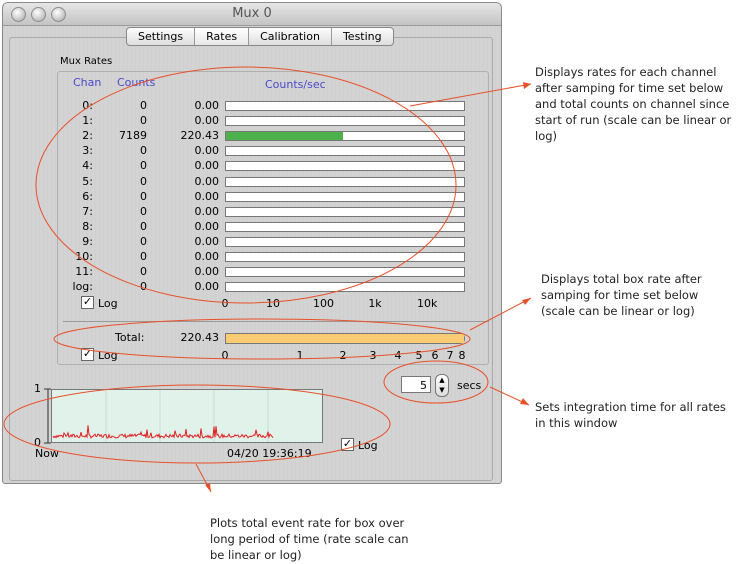  I want to click on total-rate-value: 220.43, so click(200, 337).